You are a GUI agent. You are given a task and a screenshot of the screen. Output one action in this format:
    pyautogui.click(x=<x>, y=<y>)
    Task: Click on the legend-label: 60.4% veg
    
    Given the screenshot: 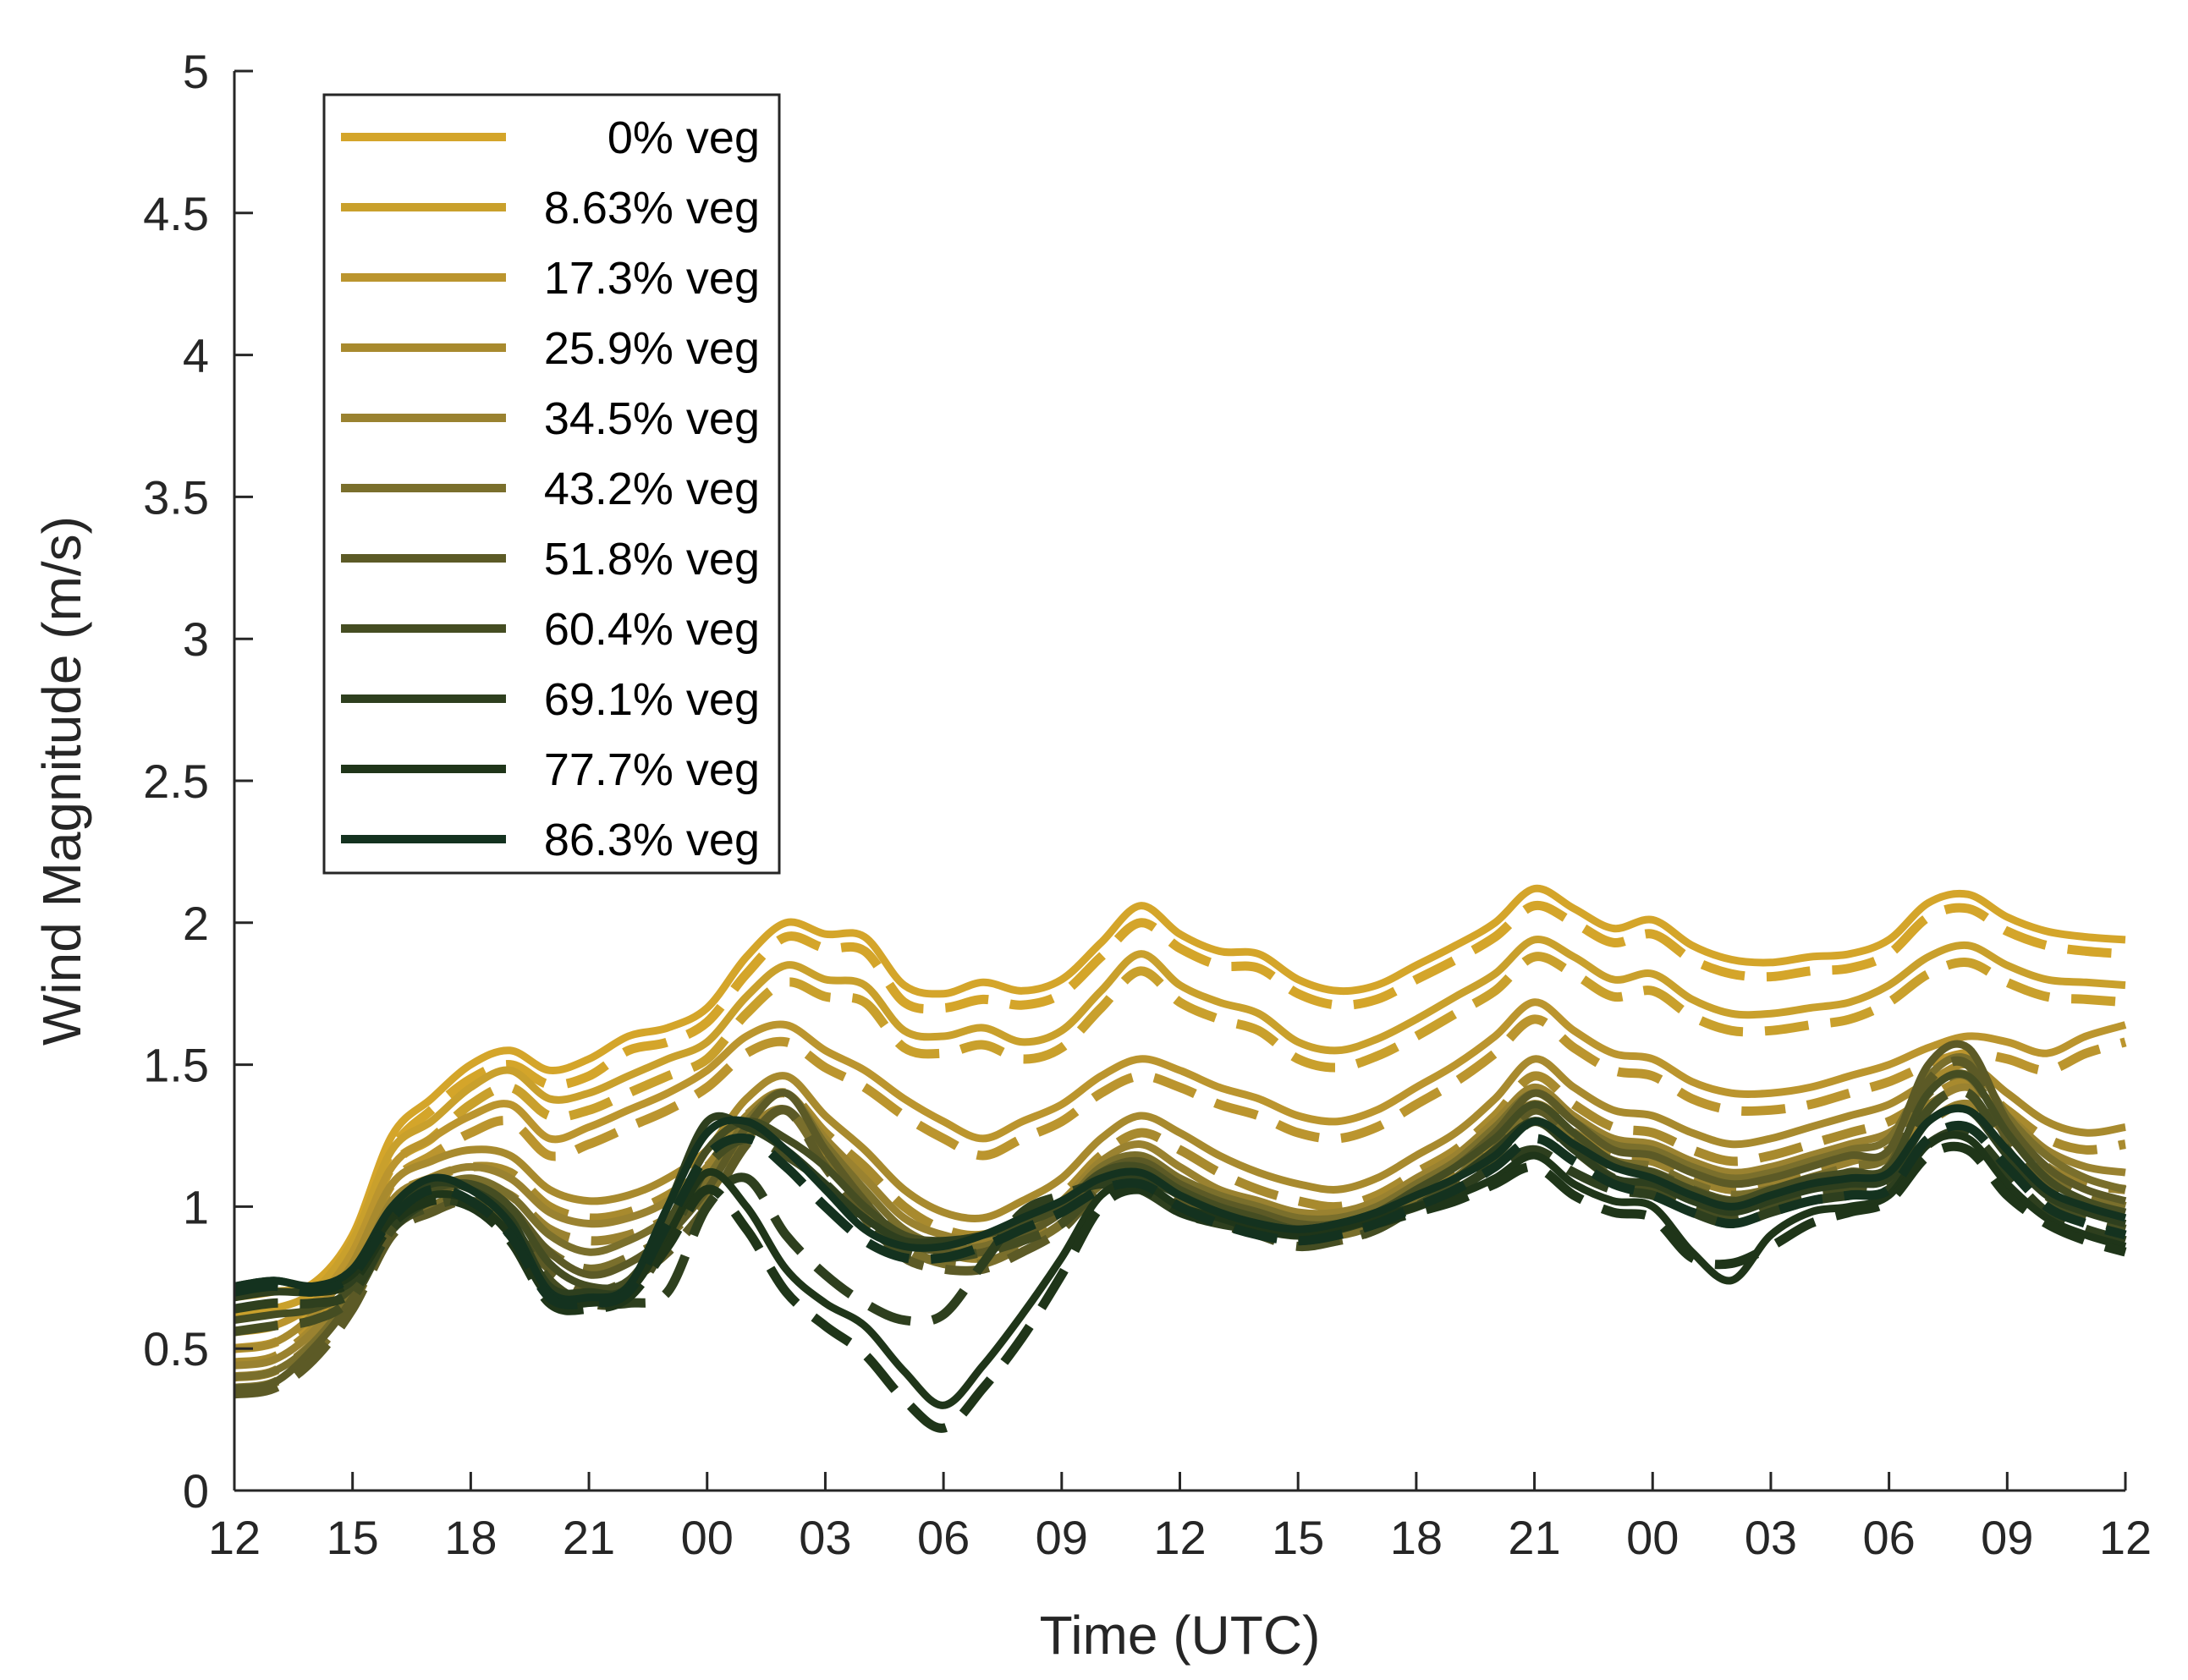 What is the action you would take?
    pyautogui.click(x=652, y=629)
    